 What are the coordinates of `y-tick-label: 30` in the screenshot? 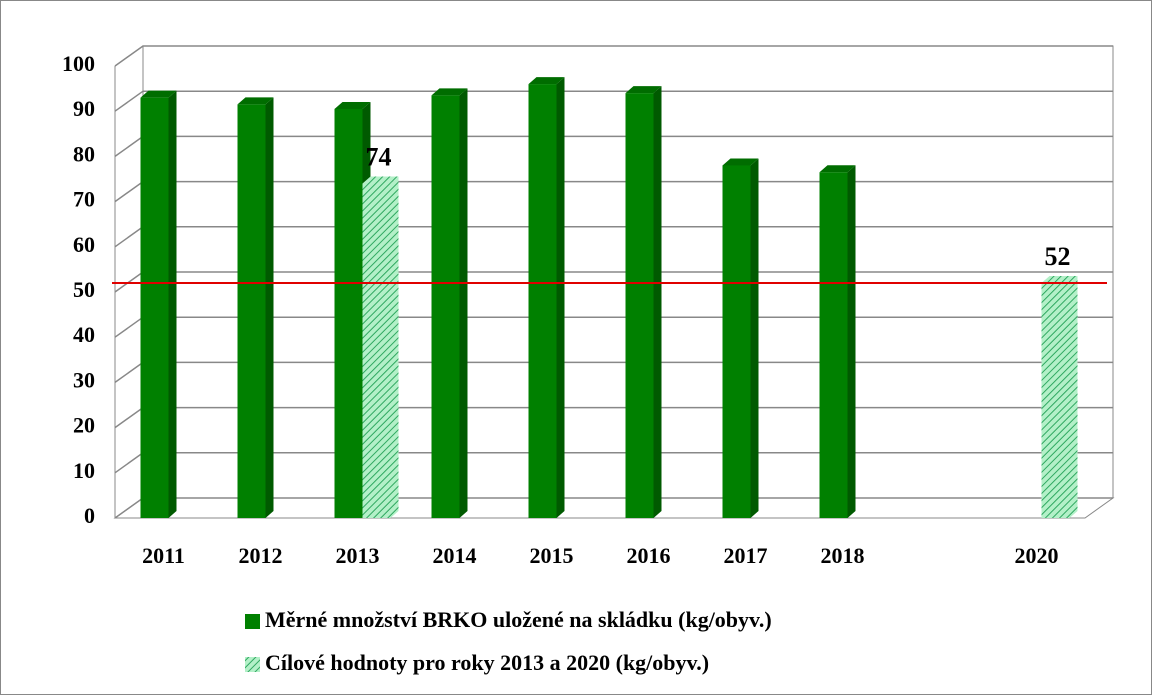 It's located at (84, 379).